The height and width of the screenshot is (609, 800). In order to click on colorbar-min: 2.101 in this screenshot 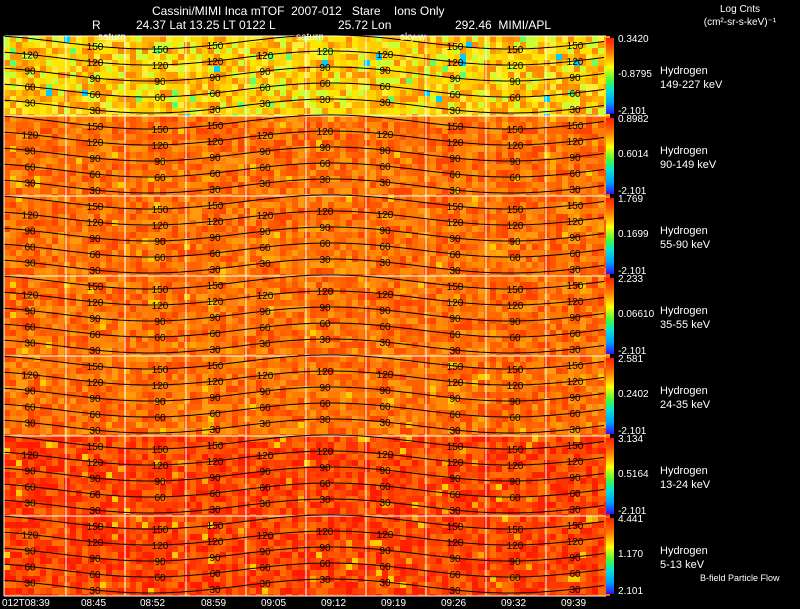, I will do `click(631, 591)`.